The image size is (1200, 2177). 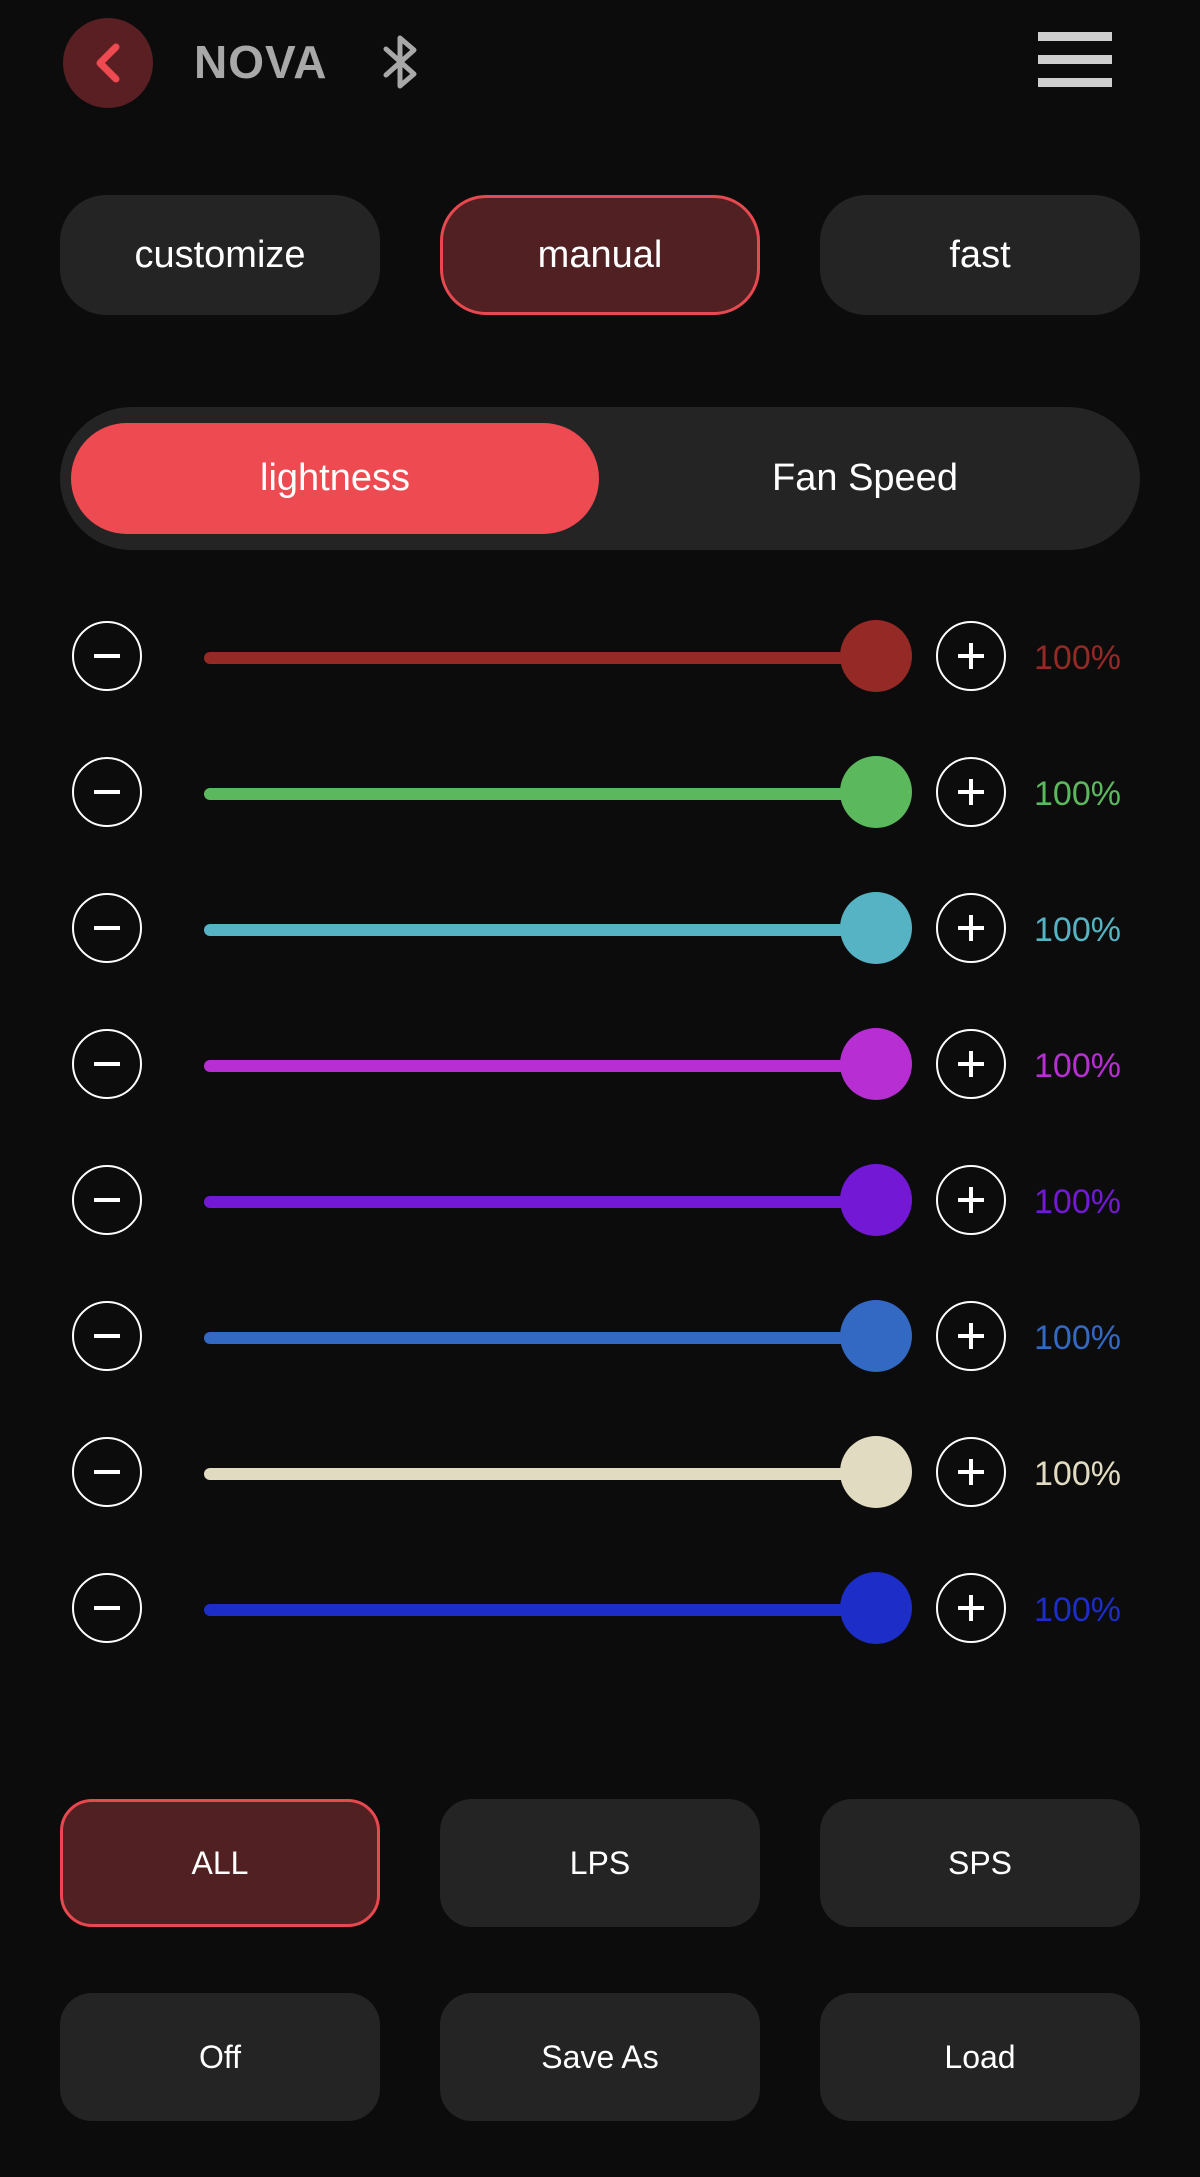 What do you see at coordinates (600, 1863) in the screenshot?
I see `channel-button-lps: LPS` at bounding box center [600, 1863].